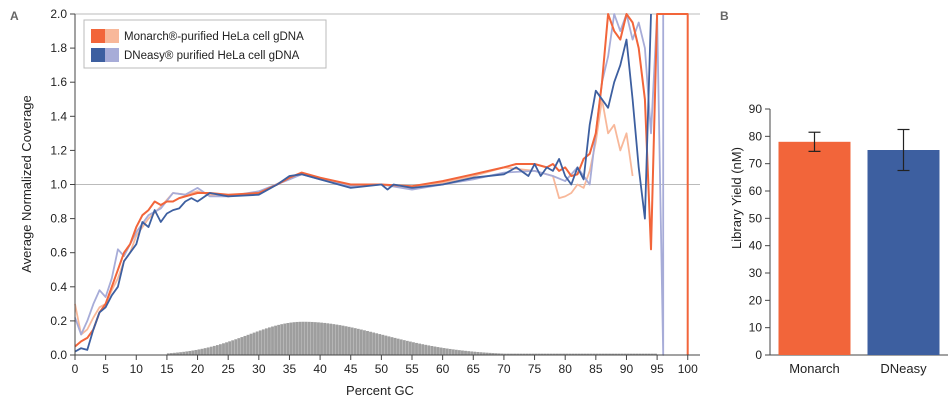 This screenshot has height=401, width=950. Describe the element at coordinates (756, 191) in the screenshot. I see `y-tick-label: 60` at that location.